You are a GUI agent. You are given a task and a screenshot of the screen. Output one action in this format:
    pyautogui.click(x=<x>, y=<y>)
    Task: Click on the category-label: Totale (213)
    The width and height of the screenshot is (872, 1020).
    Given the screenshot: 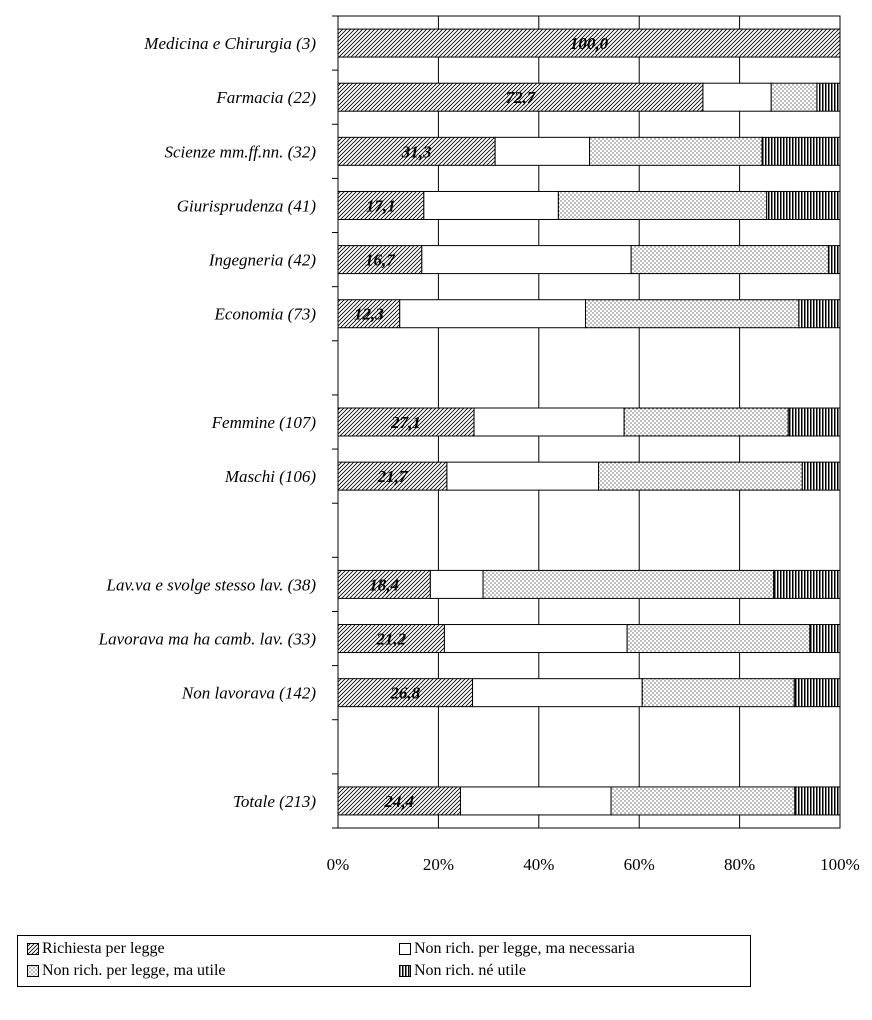 What is the action you would take?
    pyautogui.click(x=274, y=801)
    